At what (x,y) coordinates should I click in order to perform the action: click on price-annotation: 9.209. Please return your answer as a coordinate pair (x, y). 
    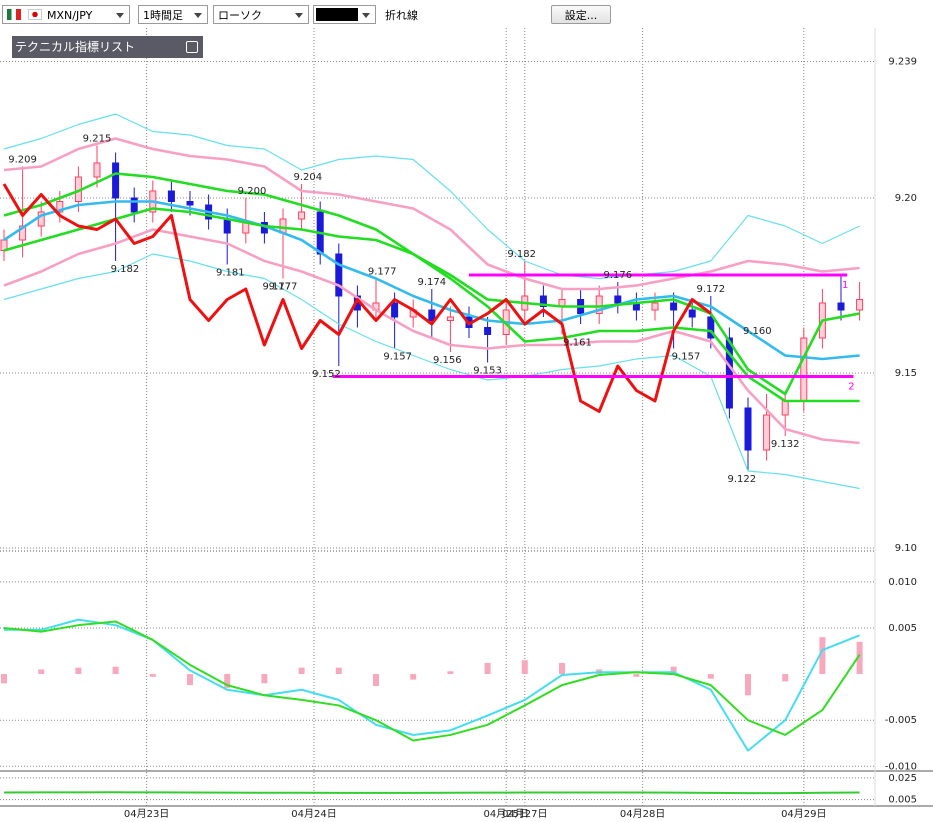
    Looking at the image, I should click on (22, 160).